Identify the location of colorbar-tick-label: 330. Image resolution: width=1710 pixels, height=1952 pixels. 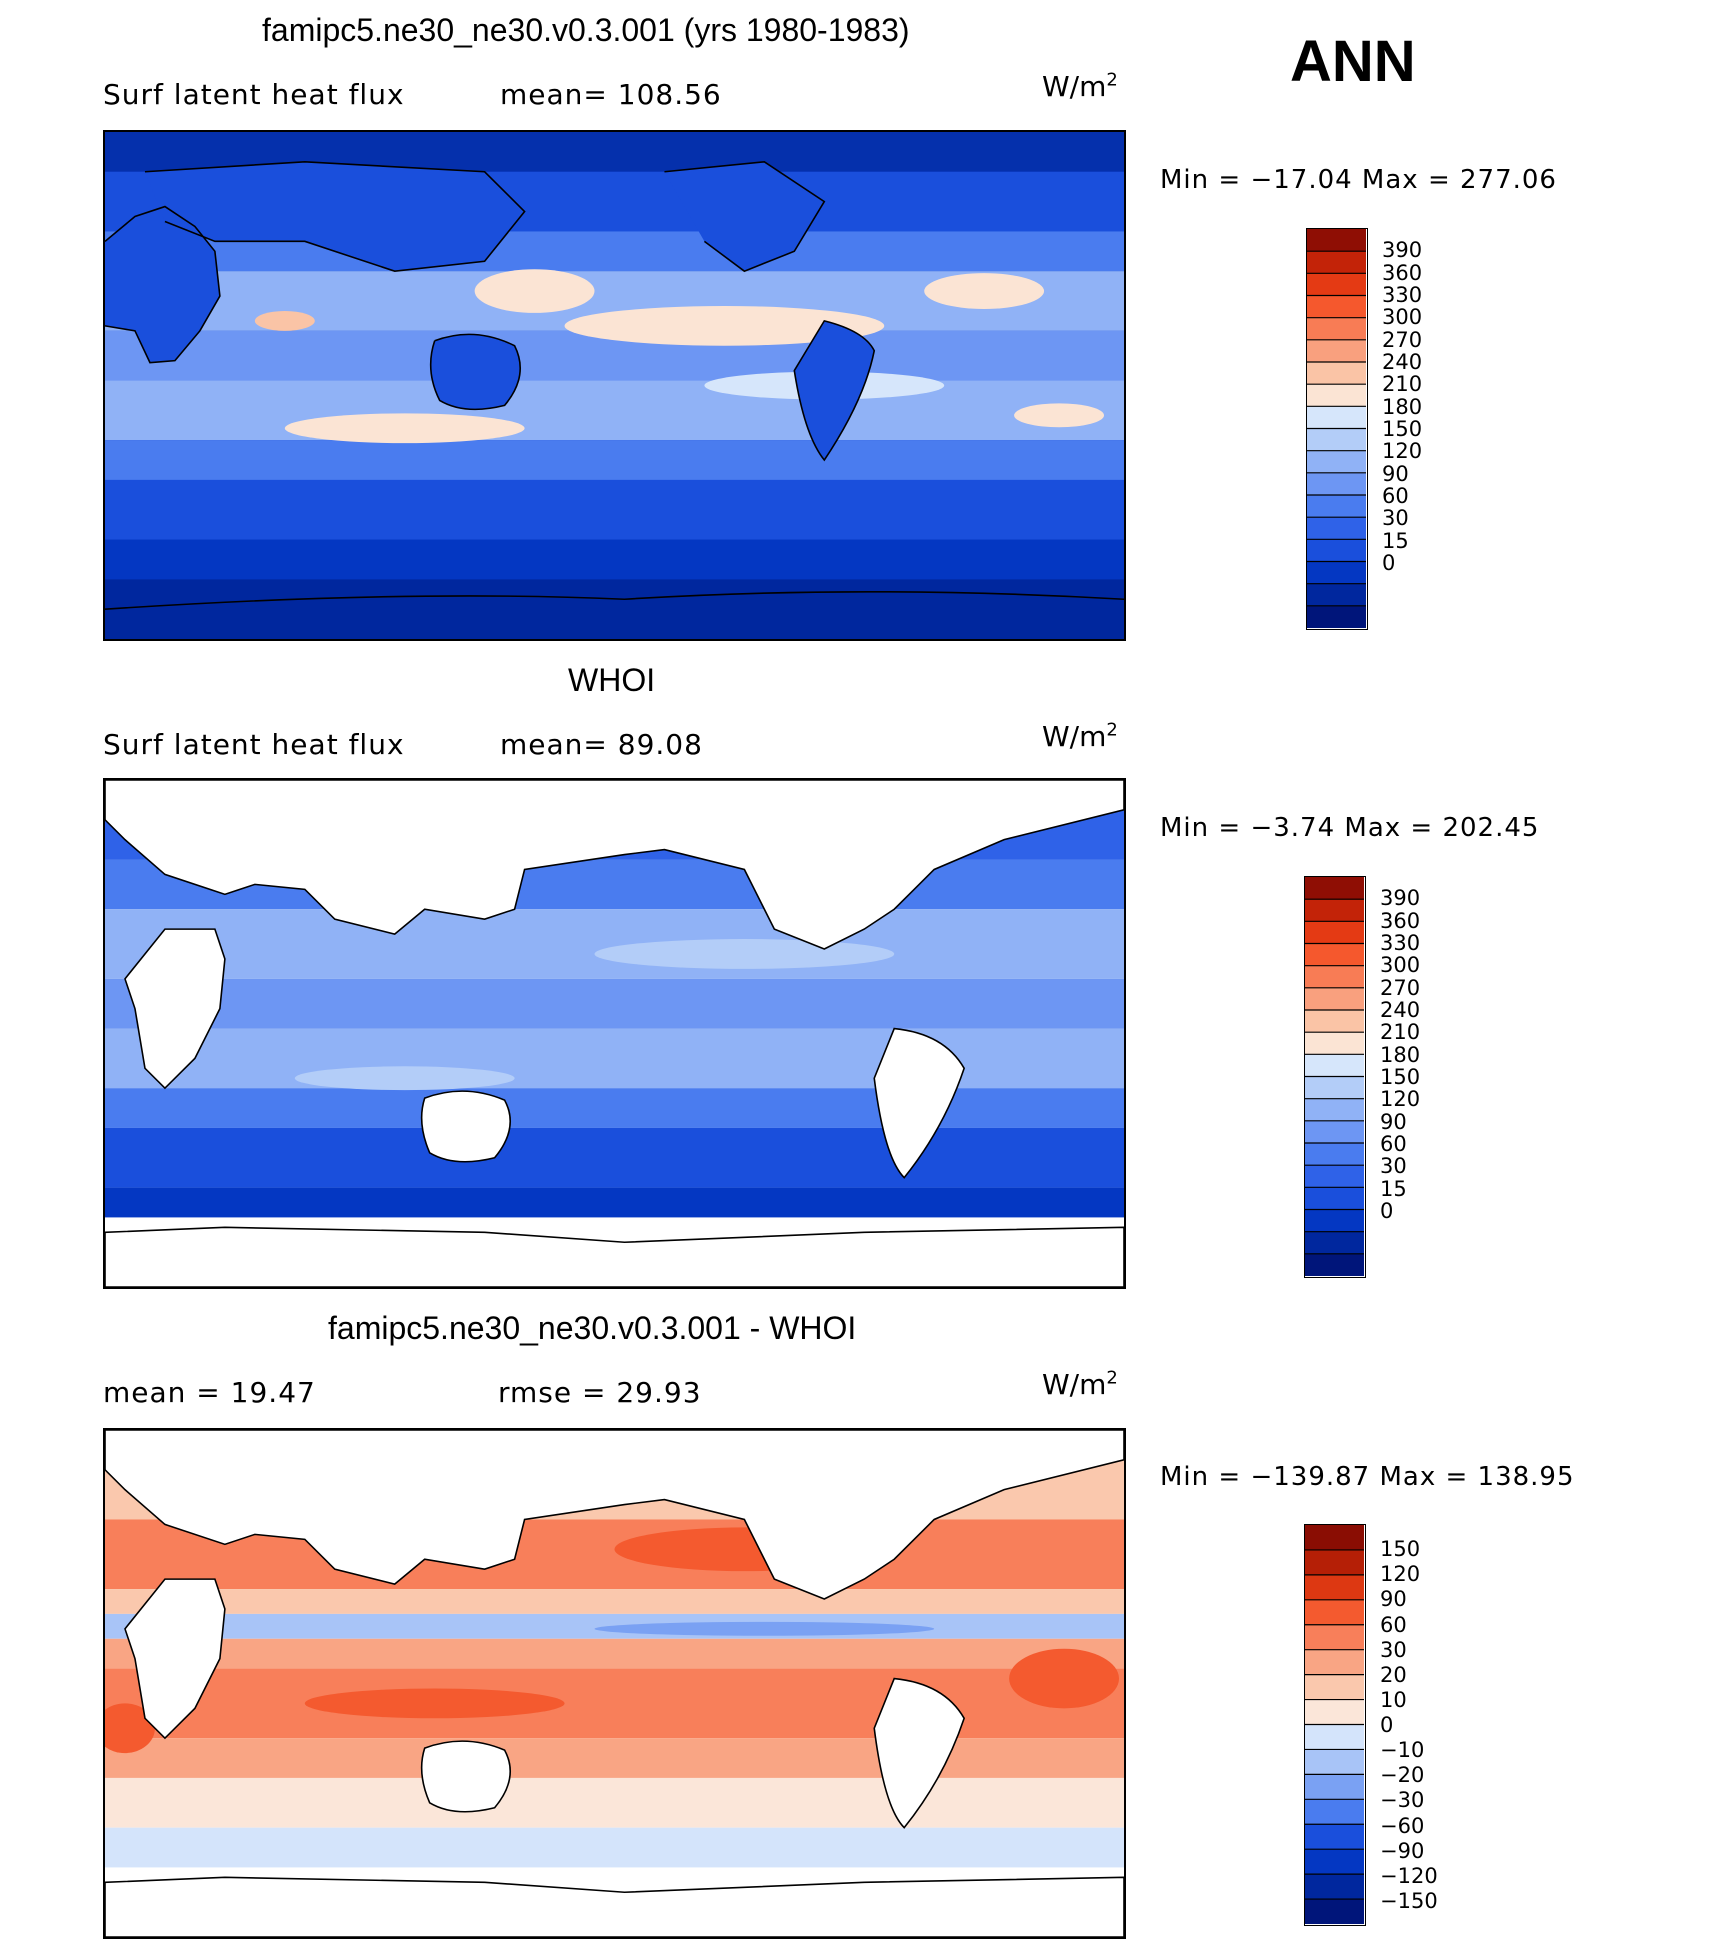
(1402, 295).